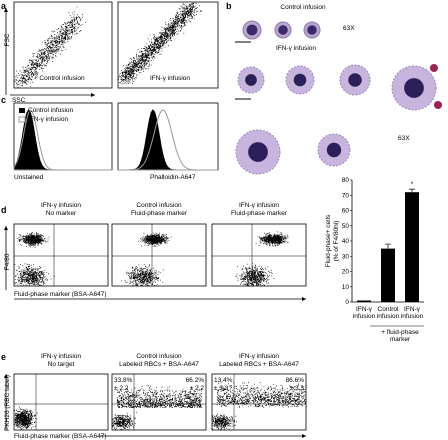 Image resolution: width=448 pixels, height=440 pixels. I want to click on label: F4/80, so click(7, 261).